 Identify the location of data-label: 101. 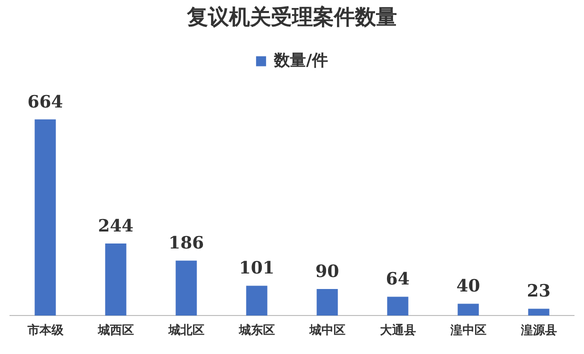
(256, 268).